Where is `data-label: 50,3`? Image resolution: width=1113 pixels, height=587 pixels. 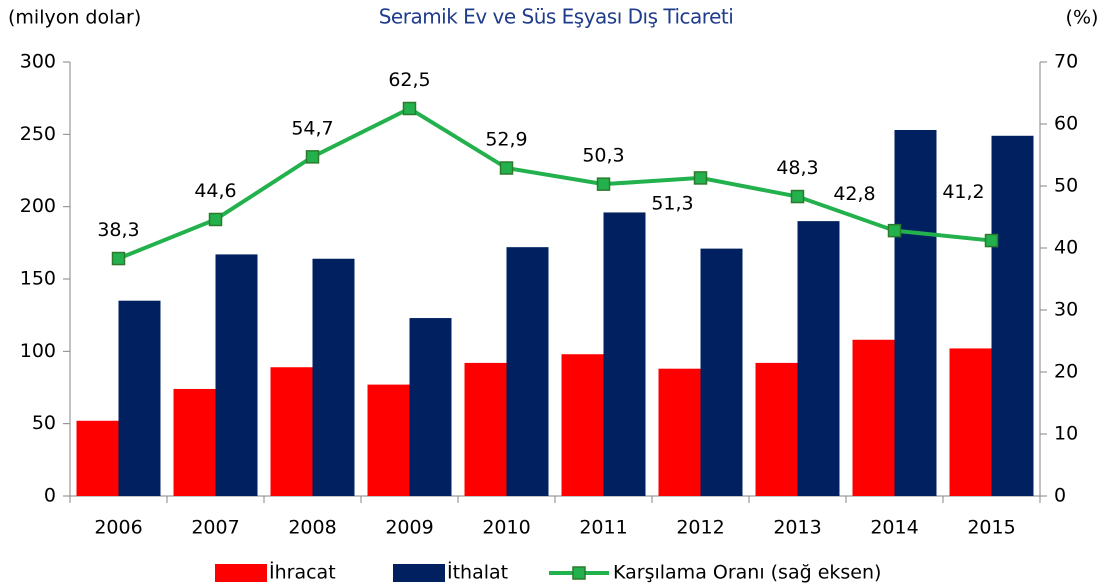 data-label: 50,3 is located at coordinates (603, 156).